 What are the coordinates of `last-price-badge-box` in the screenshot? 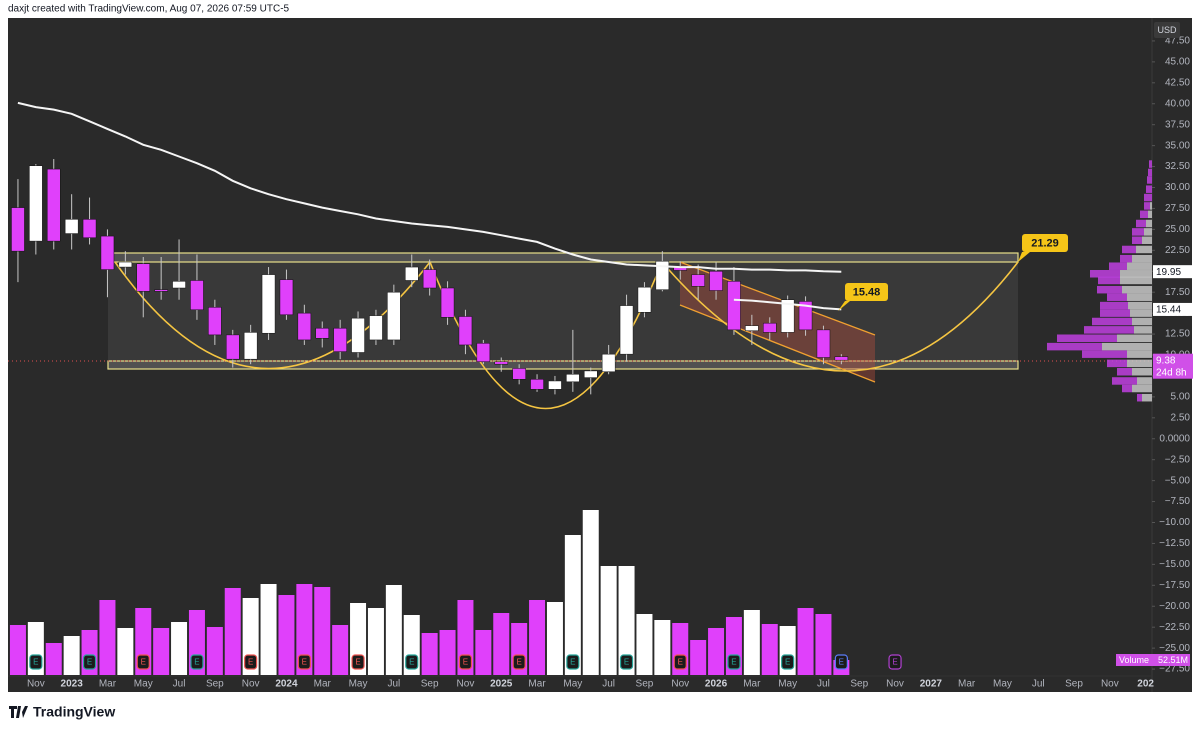 It's located at (1173, 360).